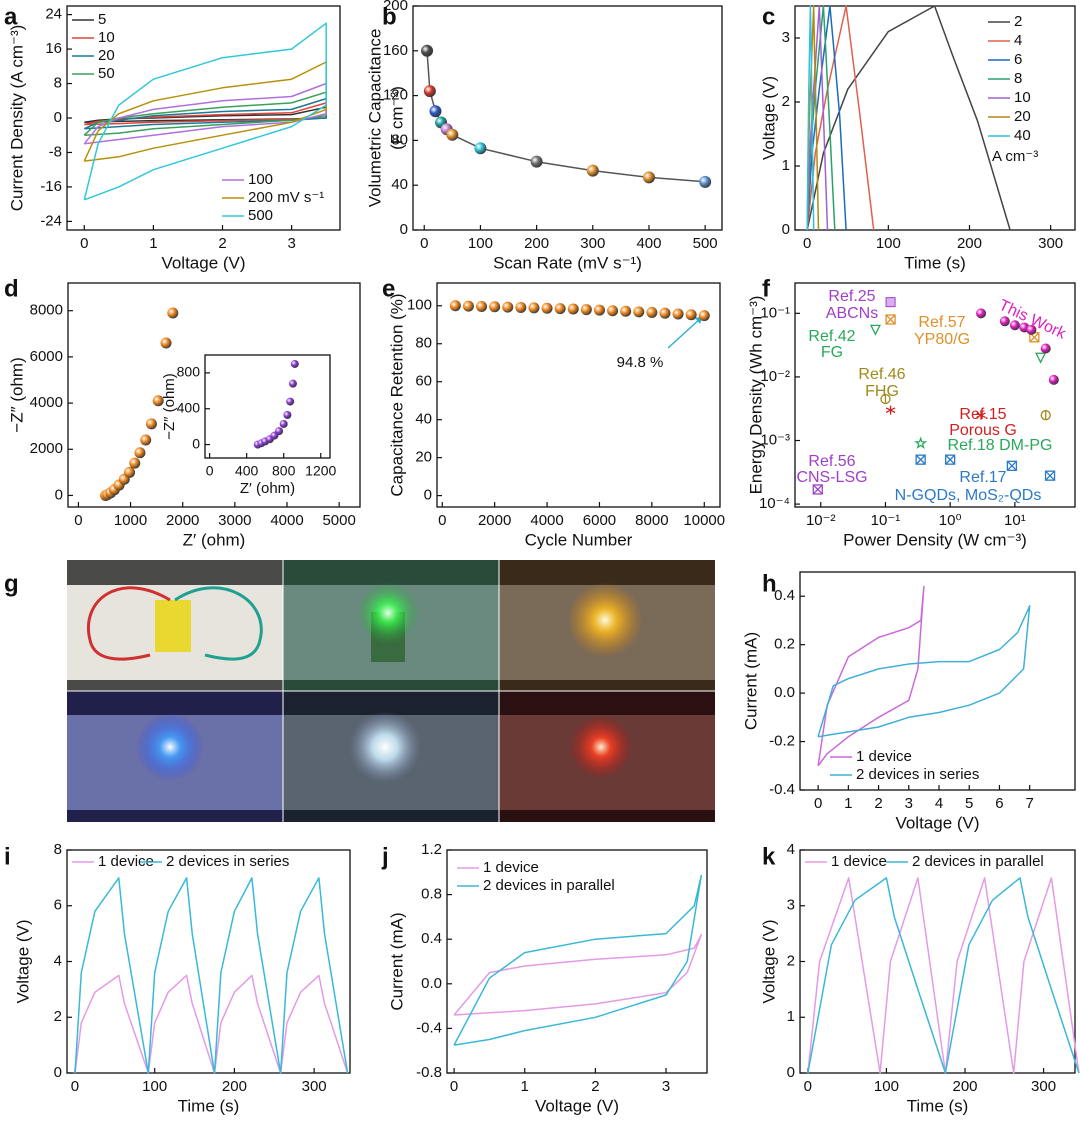 This screenshot has height=1122, width=1080. Describe the element at coordinates (848, 803) in the screenshot. I see `x-tick-label: 1` at that location.